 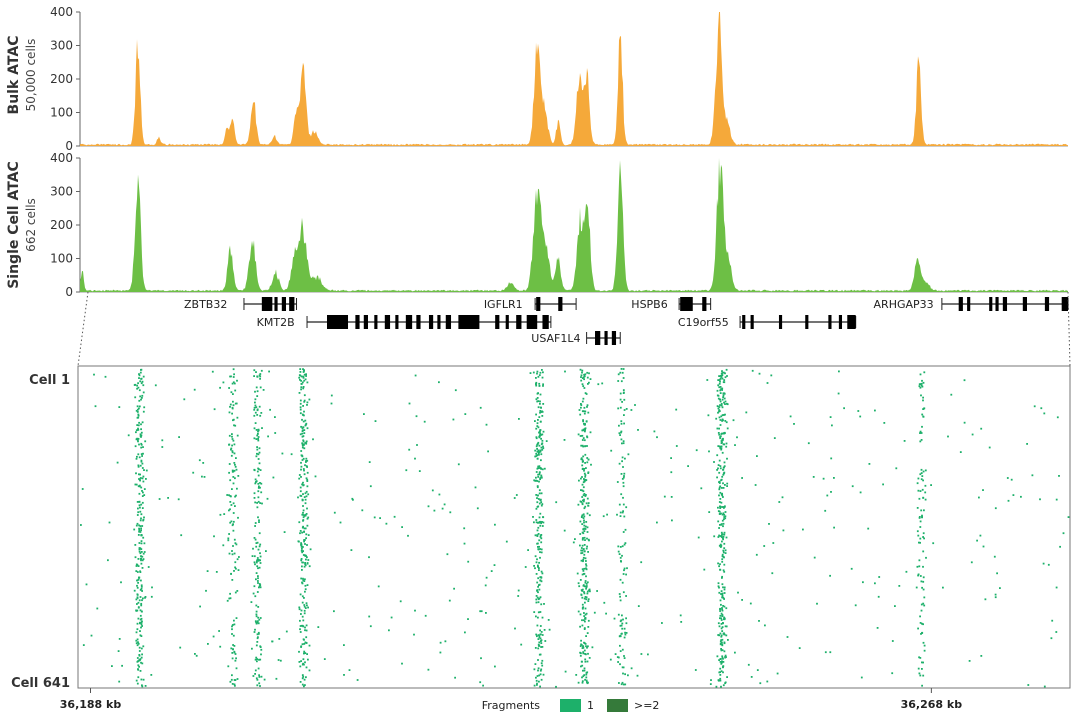 I want to click on gene-label: HSPB6, so click(x=649, y=304).